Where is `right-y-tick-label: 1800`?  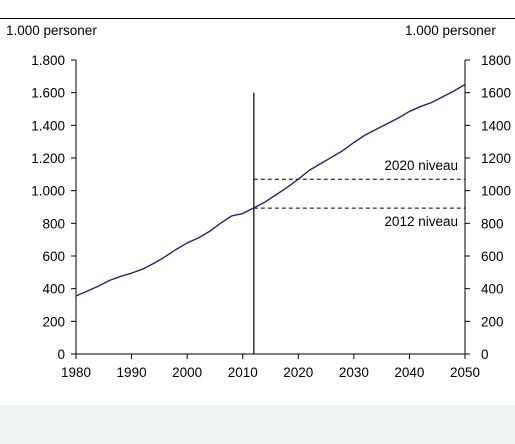
right-y-tick-label: 1800 is located at coordinates (496, 60).